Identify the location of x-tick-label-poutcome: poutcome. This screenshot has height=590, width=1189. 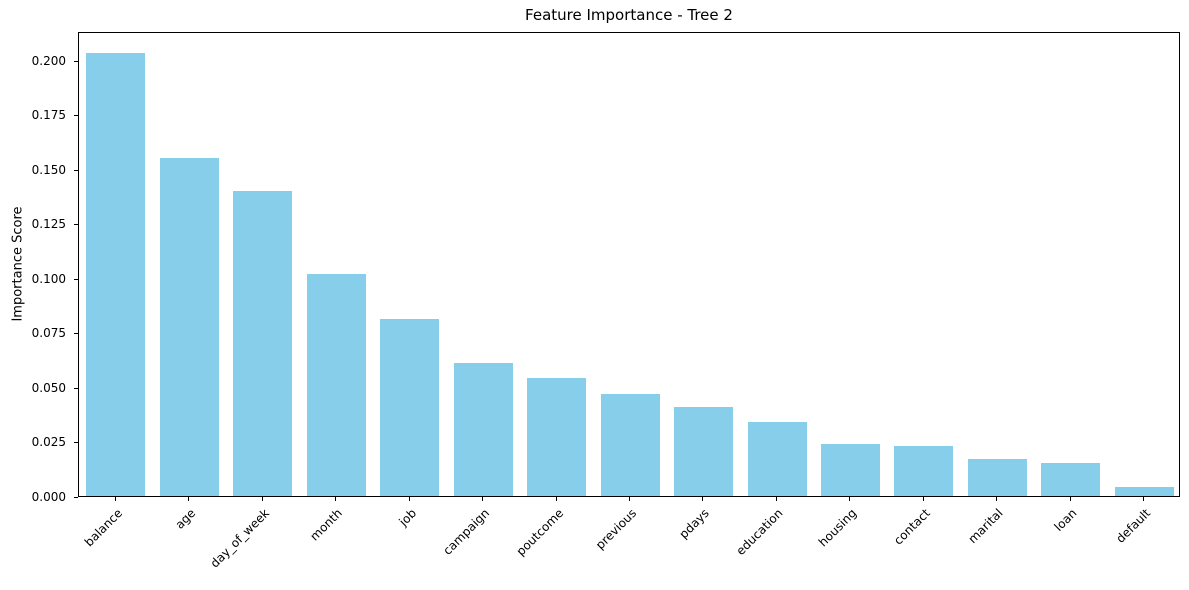
(539, 532).